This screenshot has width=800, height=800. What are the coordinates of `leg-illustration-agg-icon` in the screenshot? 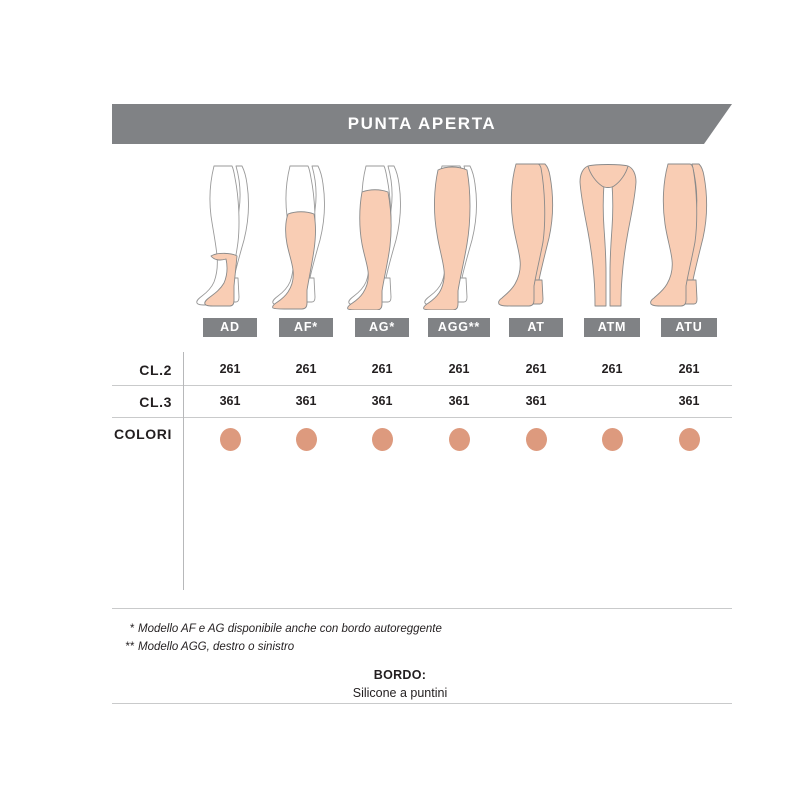 It's located at (456, 234).